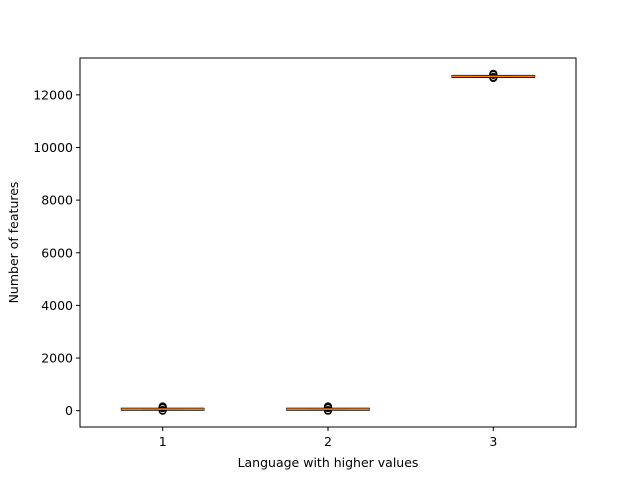  What do you see at coordinates (13, 243) in the screenshot?
I see `y-axis-label: Number of features` at bounding box center [13, 243].